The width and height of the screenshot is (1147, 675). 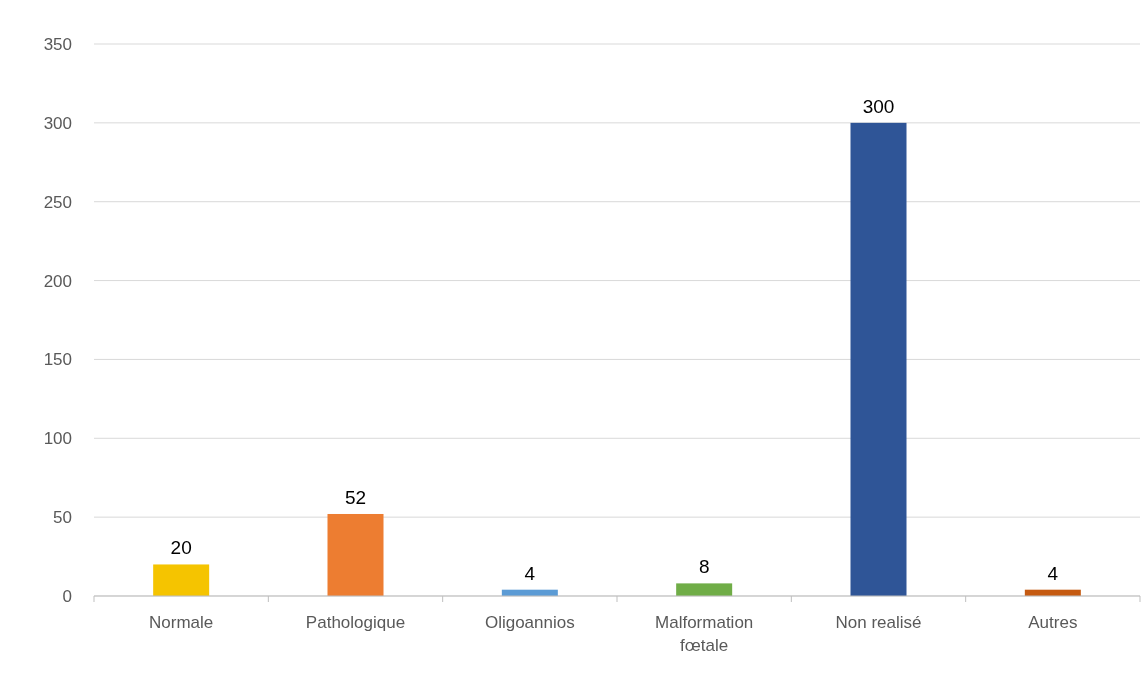 I want to click on x-tick-label: Normale, so click(x=181, y=622).